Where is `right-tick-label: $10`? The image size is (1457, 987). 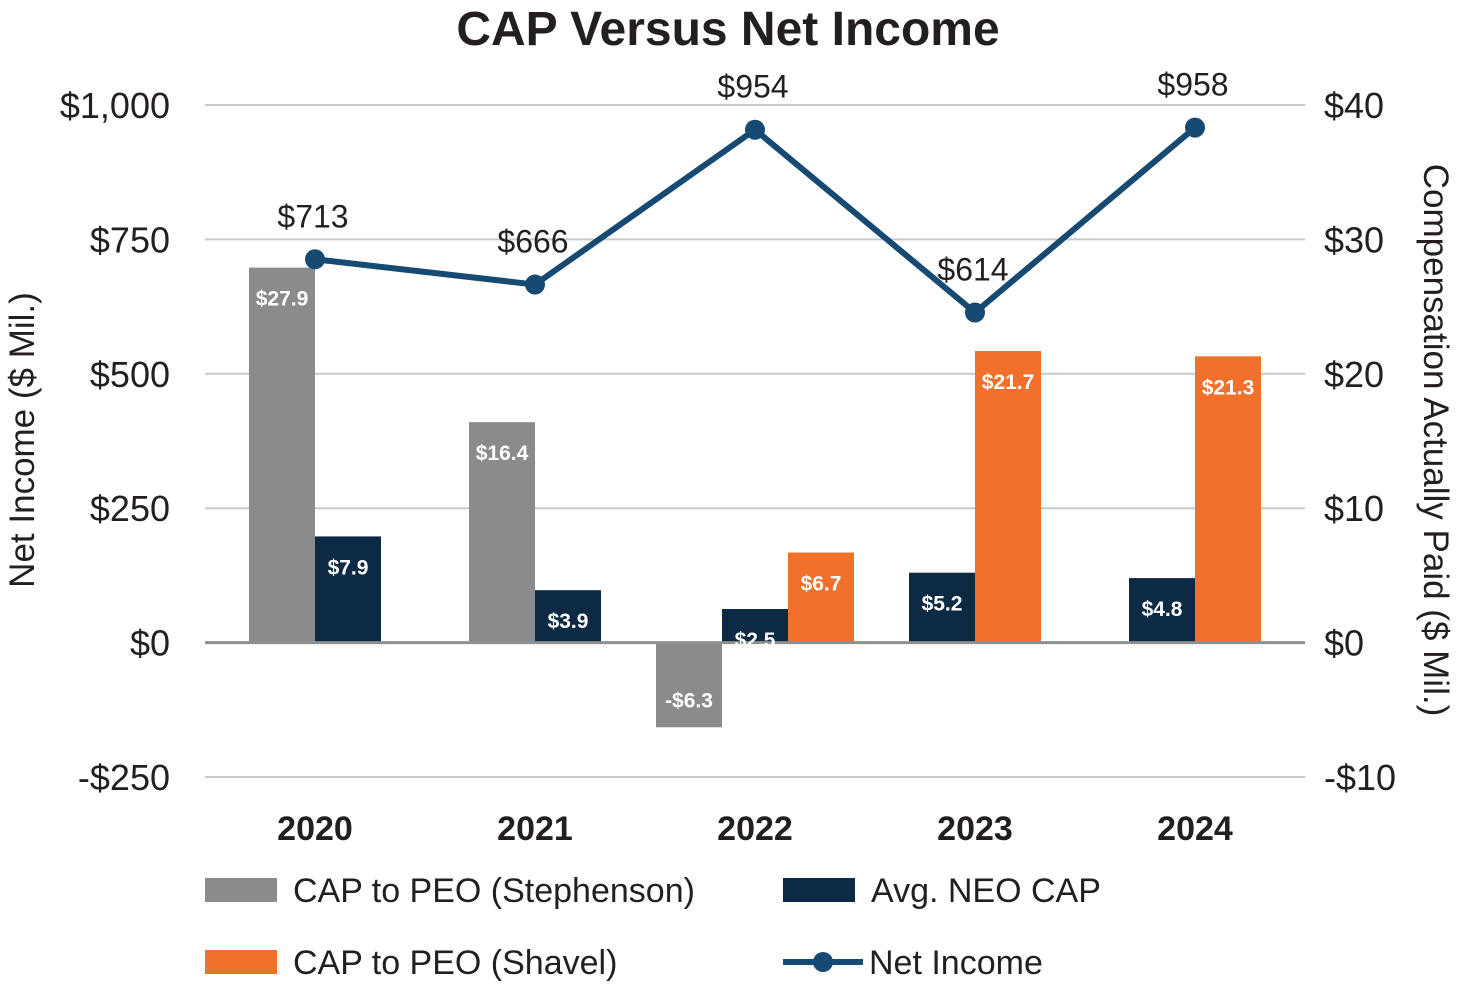 right-tick-label: $10 is located at coordinates (1354, 508).